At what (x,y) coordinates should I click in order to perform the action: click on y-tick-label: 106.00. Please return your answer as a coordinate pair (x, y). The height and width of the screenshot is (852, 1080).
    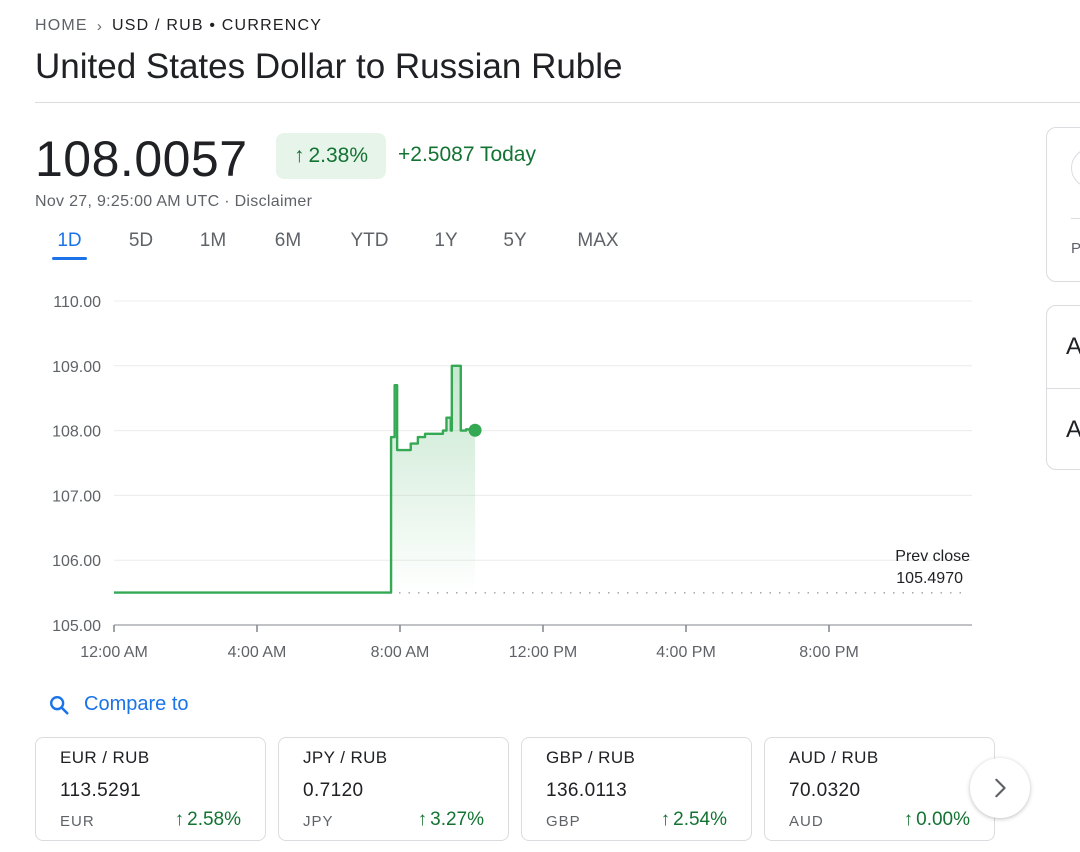
    Looking at the image, I should click on (76, 561).